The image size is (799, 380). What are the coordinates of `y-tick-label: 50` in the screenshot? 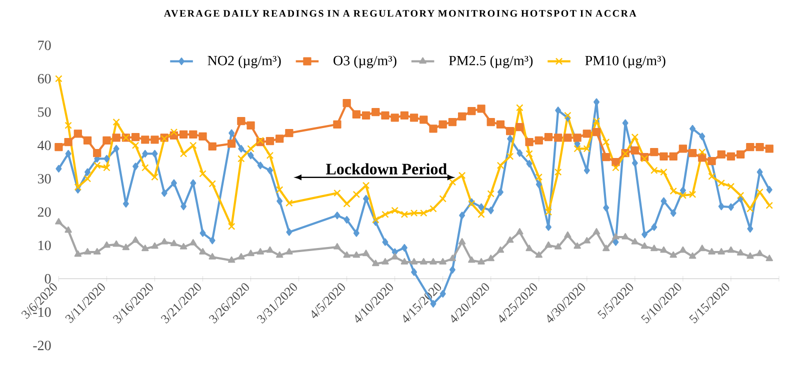 It's located at (44, 112).